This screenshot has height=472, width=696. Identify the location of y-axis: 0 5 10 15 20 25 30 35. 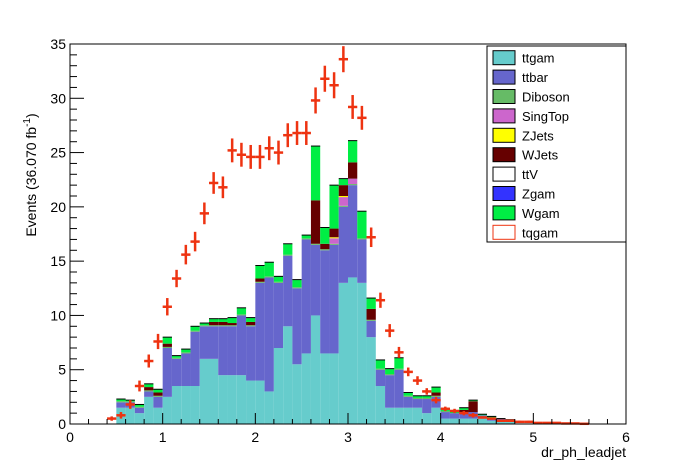
(67, 234).